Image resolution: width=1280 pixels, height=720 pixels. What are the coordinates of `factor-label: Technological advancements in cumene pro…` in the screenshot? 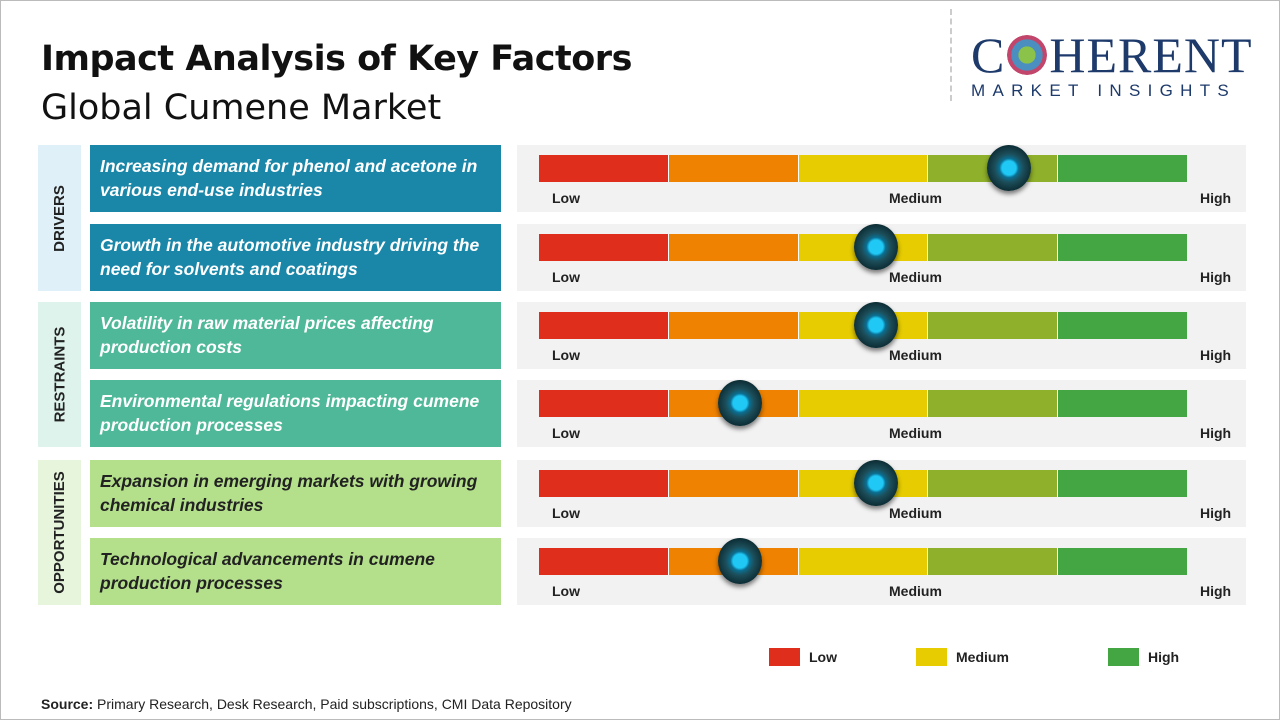 It's located at (295, 571).